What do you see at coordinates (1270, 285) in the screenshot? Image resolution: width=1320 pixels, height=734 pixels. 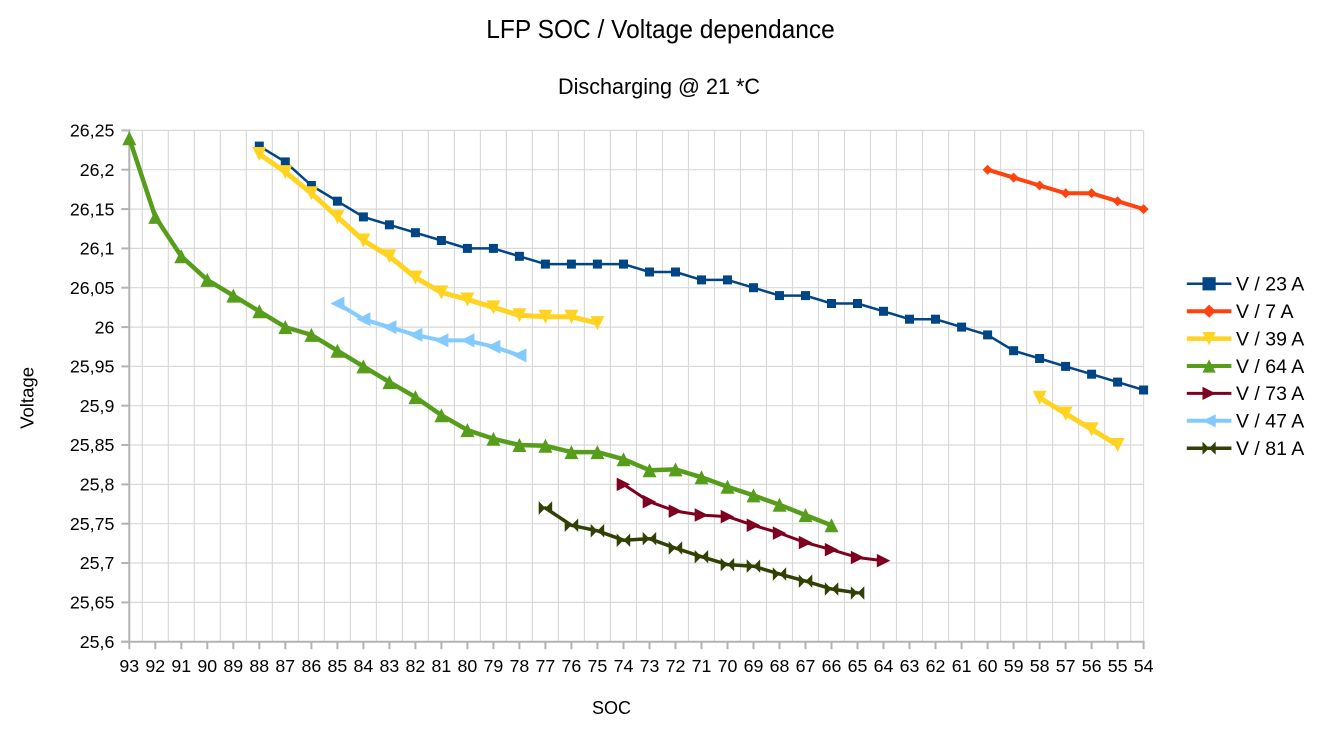 I see `svg-text: V / 23 A` at bounding box center [1270, 285].